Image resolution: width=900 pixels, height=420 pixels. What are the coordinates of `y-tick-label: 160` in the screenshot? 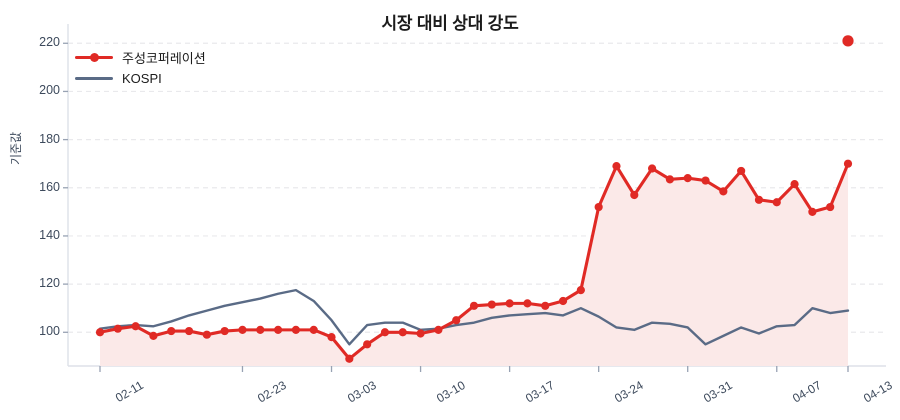 It's located at (49, 186).